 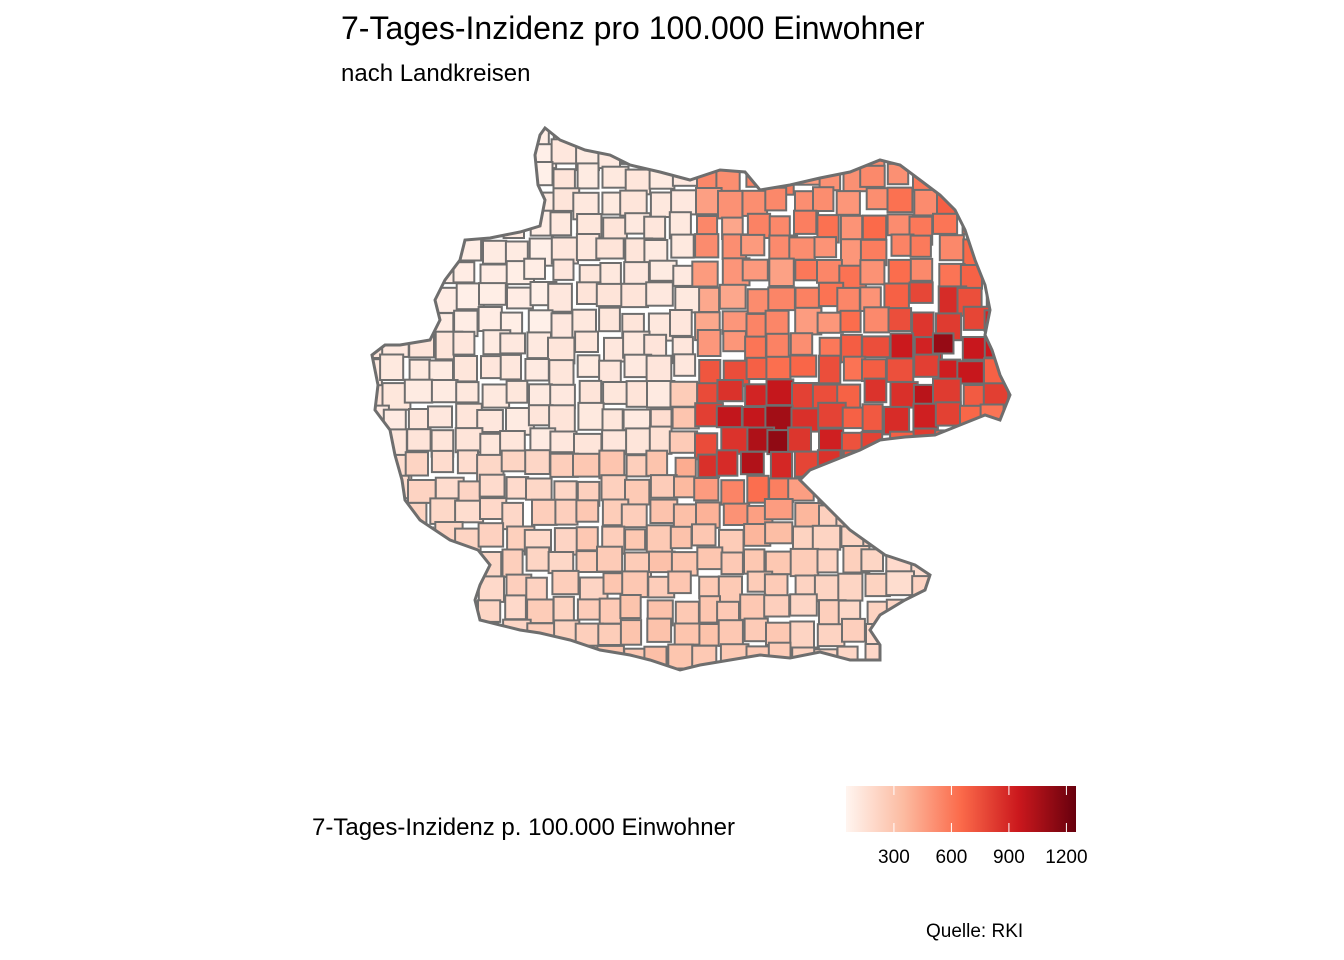 I want to click on source-caption: Quelle: RKI, so click(x=975, y=931).